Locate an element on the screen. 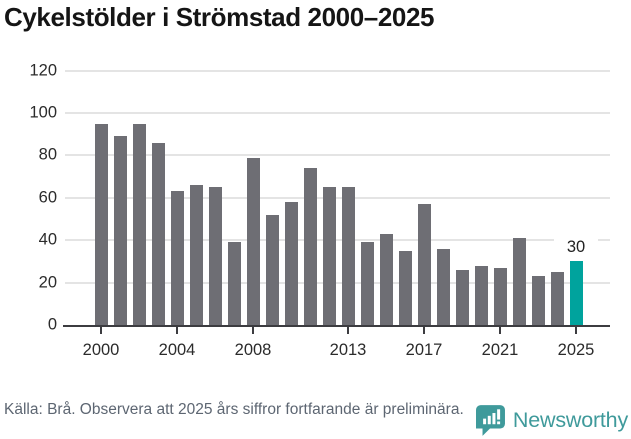 This screenshot has height=439, width=631. bar-2005 is located at coordinates (196, 255).